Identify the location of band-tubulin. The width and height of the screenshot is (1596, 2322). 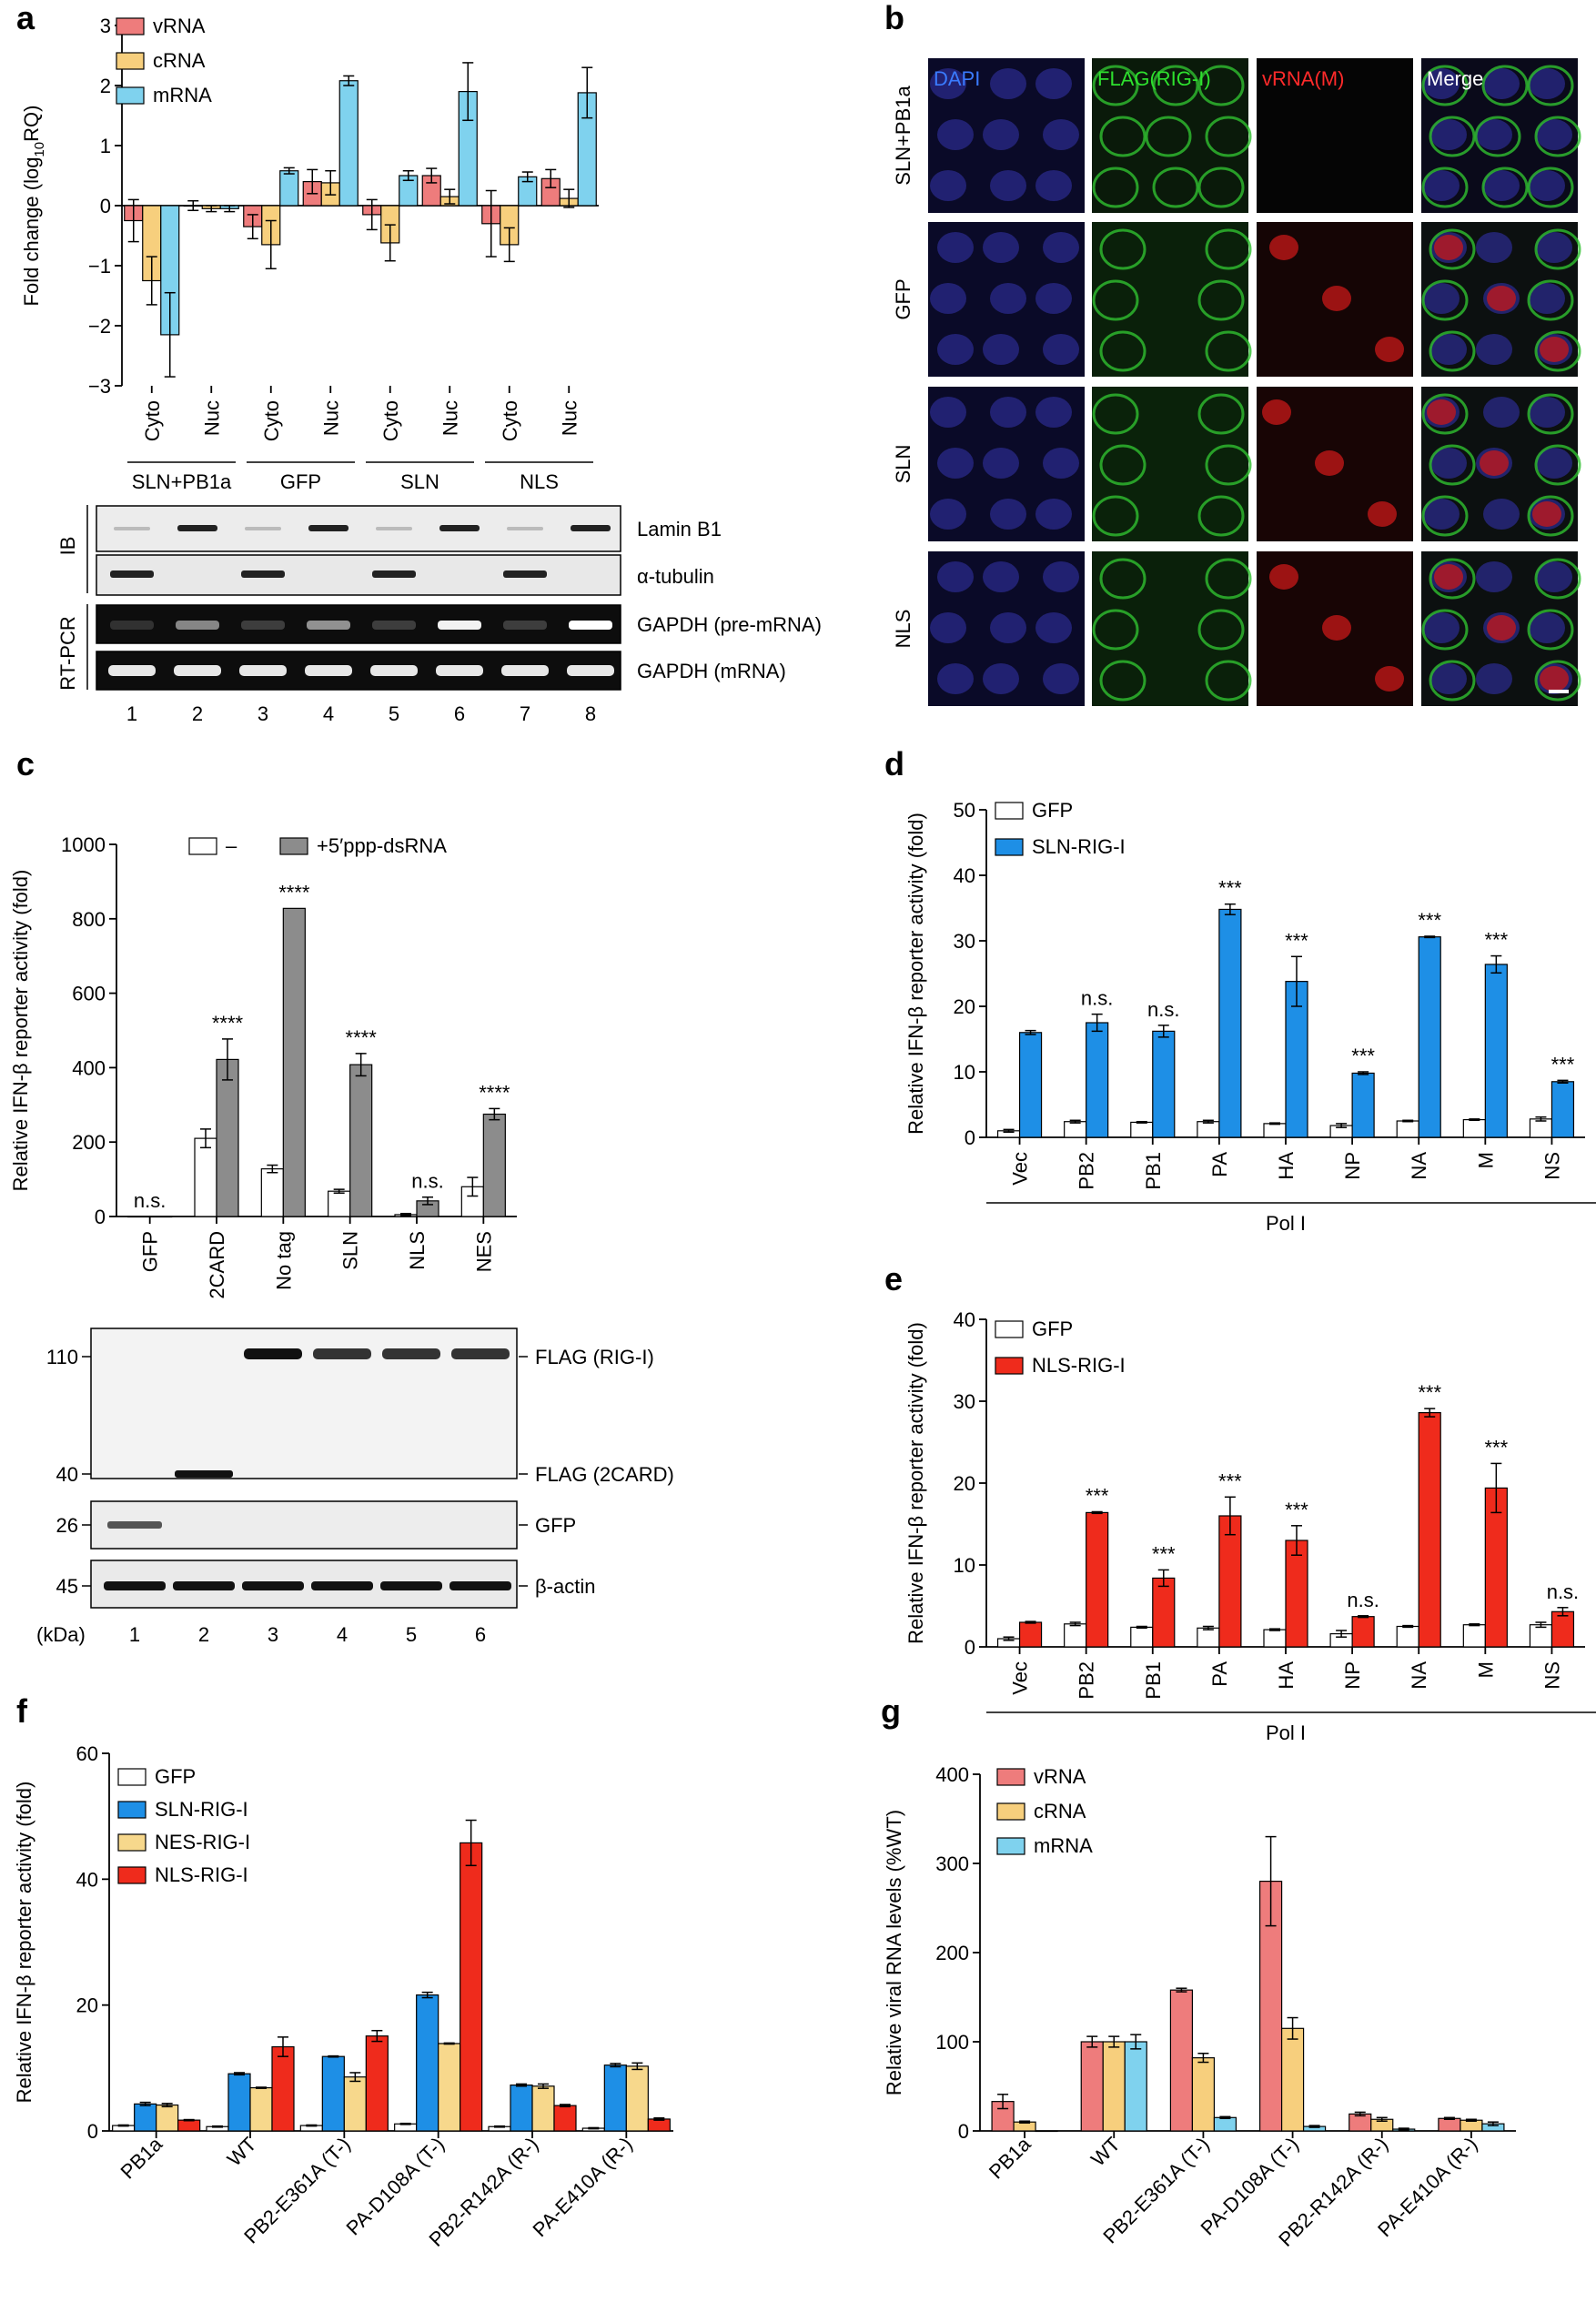
(394, 574).